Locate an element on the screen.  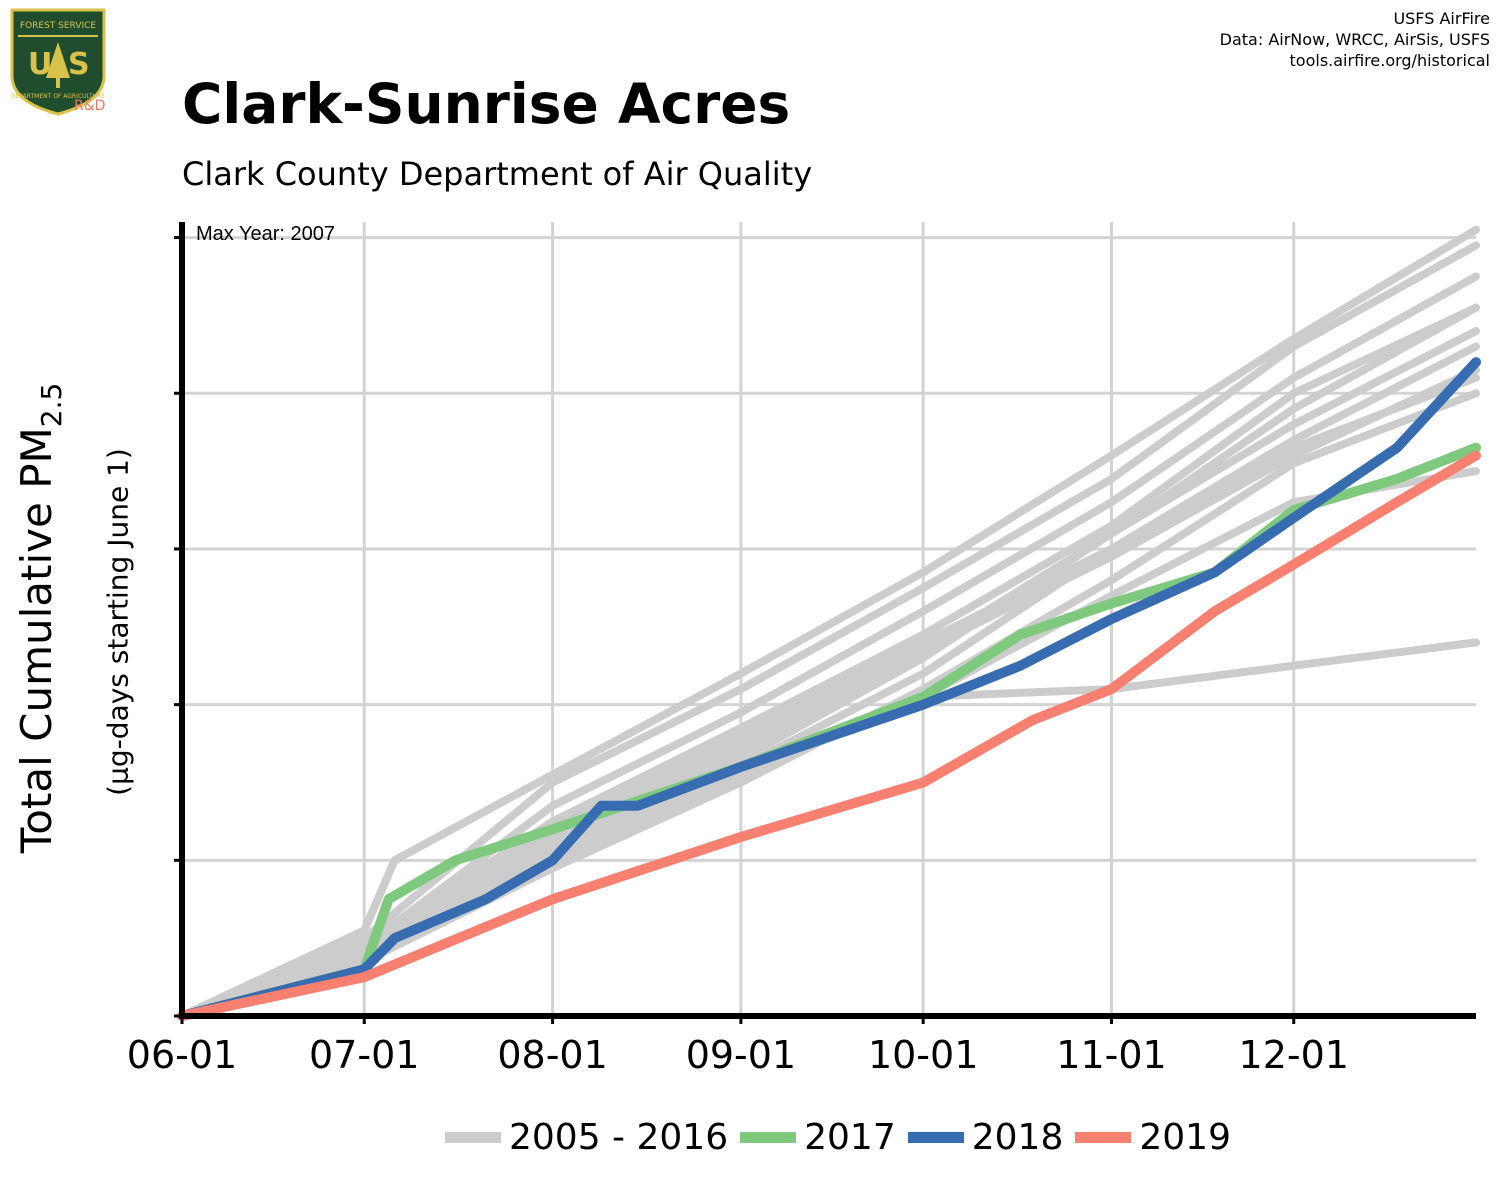
credit-line: Data: AirNow, WRCC, AirSis, USFS is located at coordinates (1354, 39).